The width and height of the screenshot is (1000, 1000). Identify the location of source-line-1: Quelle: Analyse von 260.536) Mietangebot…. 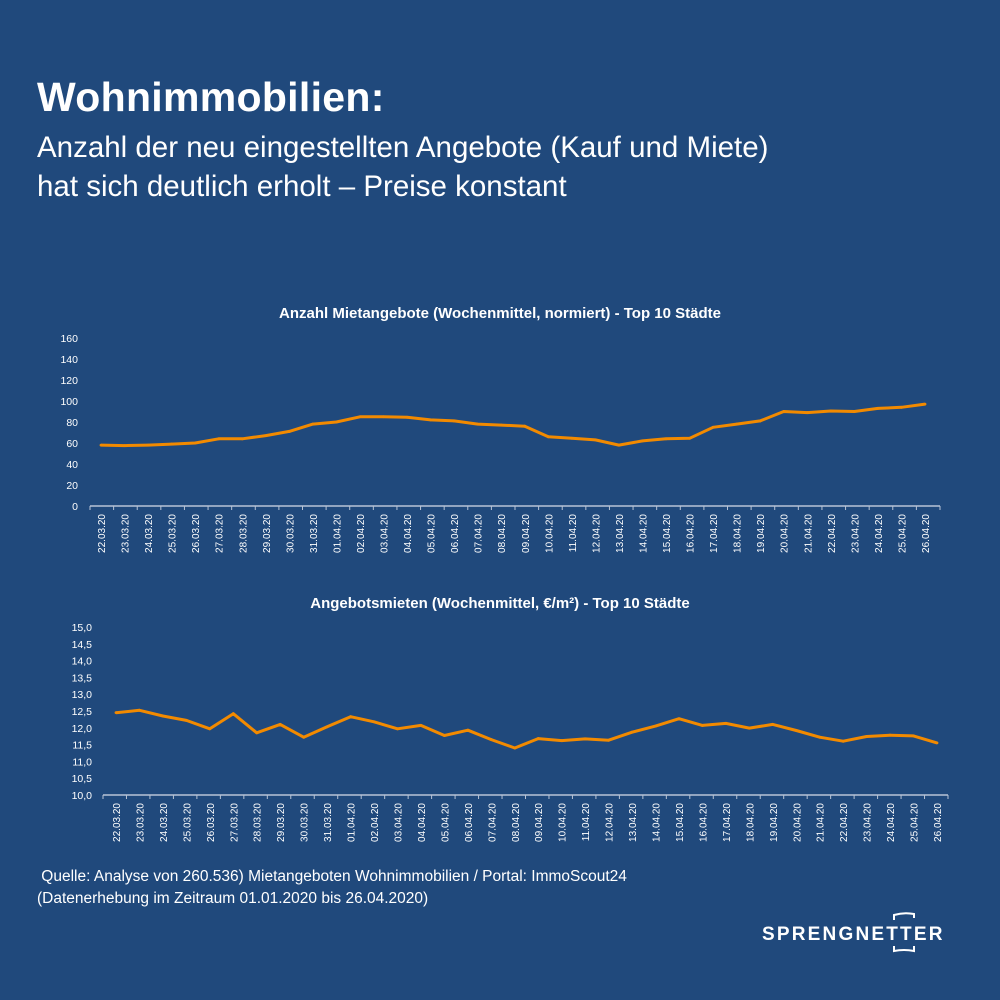
(332, 876).